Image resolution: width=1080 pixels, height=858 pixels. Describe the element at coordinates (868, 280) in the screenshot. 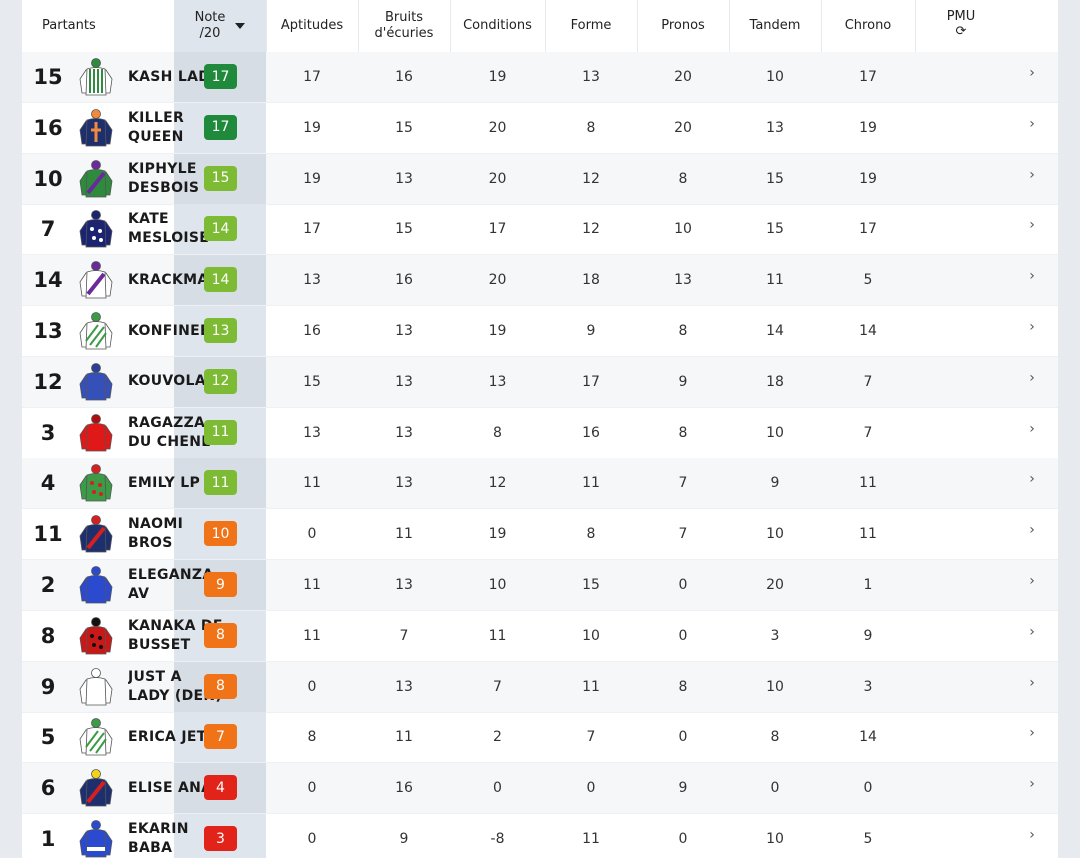

I see `score-chrono: 5` at that location.